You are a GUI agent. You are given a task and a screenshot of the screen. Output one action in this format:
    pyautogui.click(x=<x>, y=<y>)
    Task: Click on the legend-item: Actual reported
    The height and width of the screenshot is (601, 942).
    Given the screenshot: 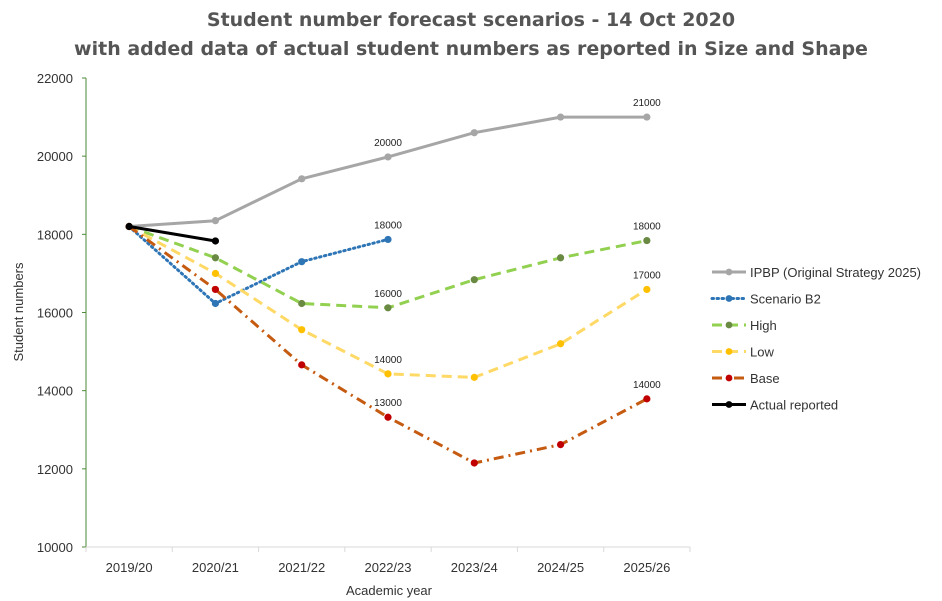 What is the action you would take?
    pyautogui.click(x=775, y=405)
    